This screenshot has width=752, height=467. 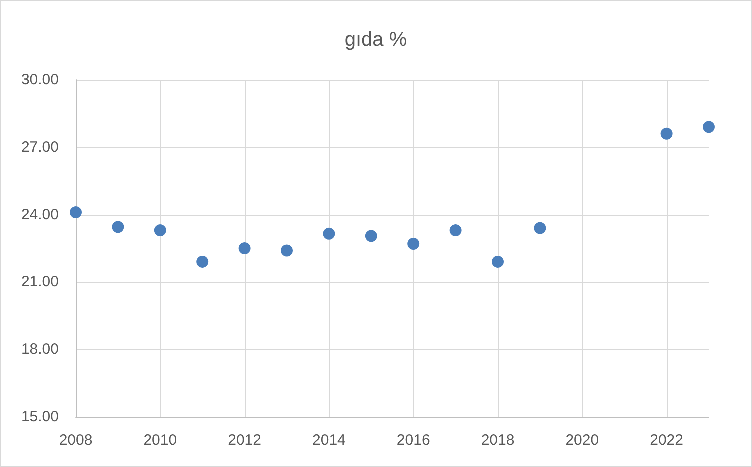 What do you see at coordinates (329, 440) in the screenshot?
I see `x-tick-label: 2014` at bounding box center [329, 440].